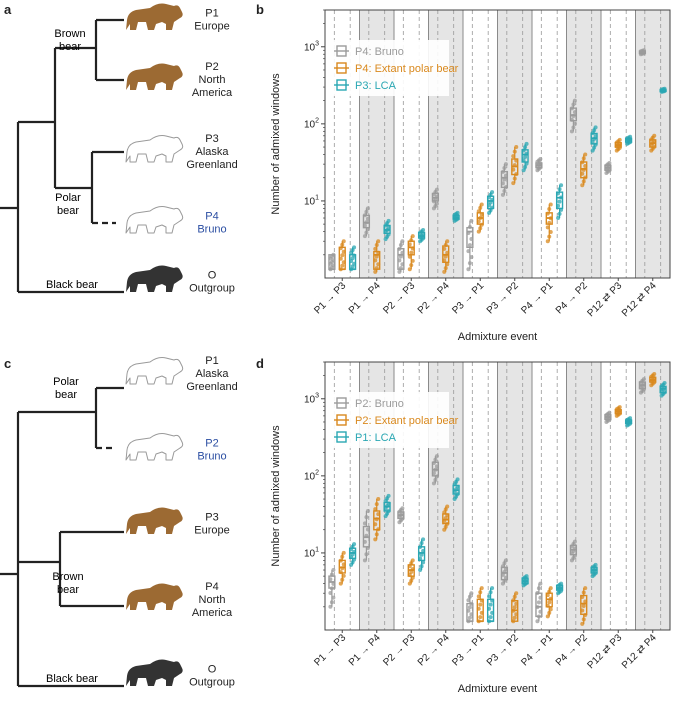  What do you see at coordinates (365, 298) in the screenshot?
I see `x-tick-label: P1 → P4` at bounding box center [365, 298].